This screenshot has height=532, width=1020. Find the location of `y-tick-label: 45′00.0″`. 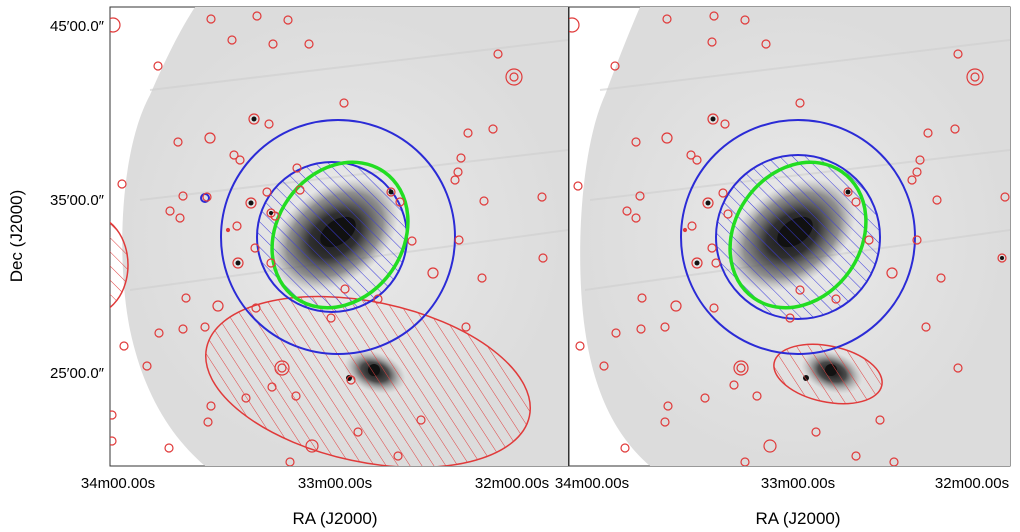

y-tick-label: 45′00.0″ is located at coordinates (77, 26).